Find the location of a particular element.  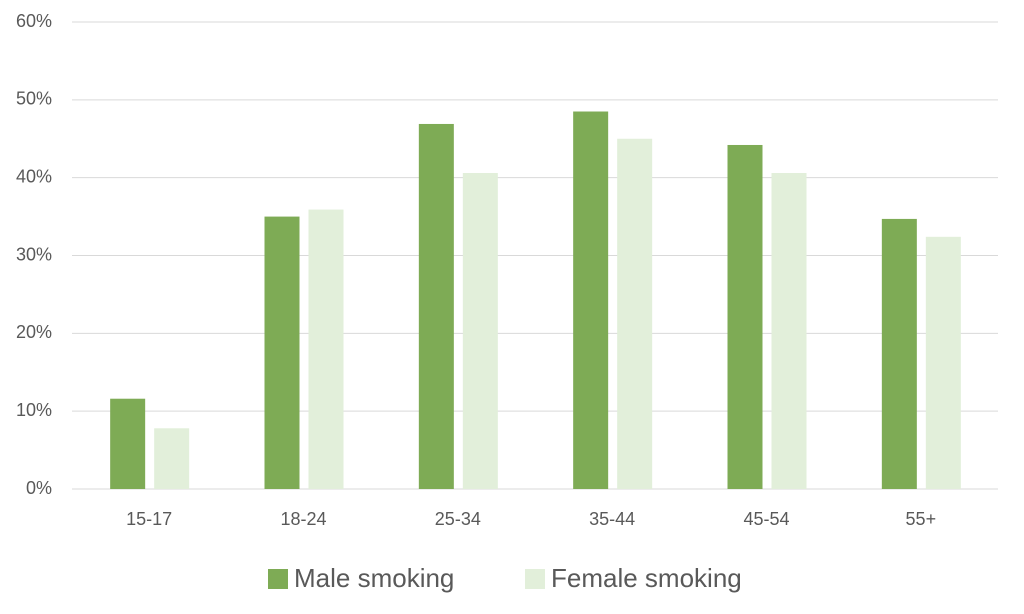

y-tick-label: 50% is located at coordinates (34, 99).